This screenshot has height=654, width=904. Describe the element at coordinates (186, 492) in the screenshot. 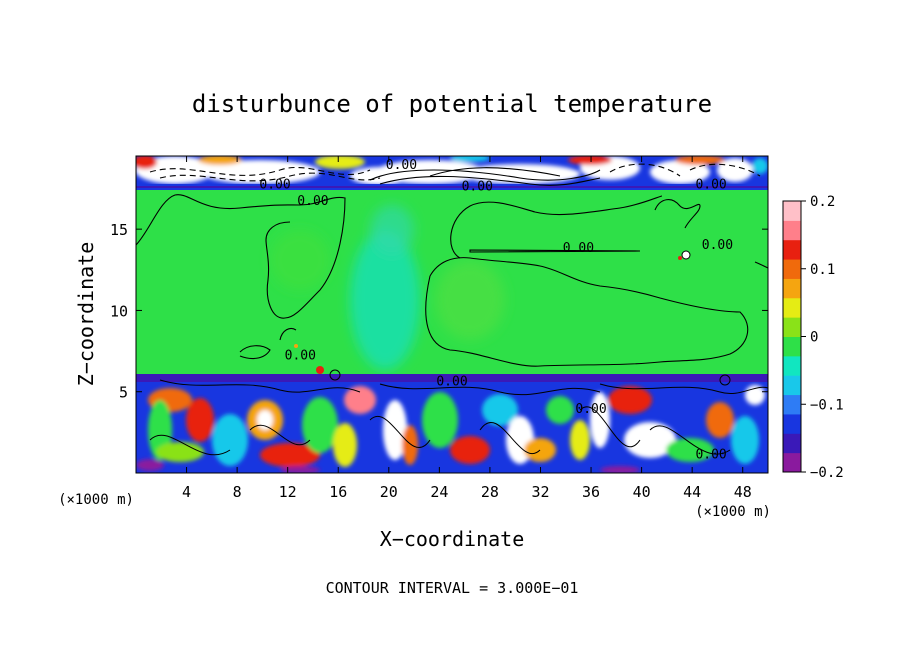

I see `x-tick-label: 4` at that location.